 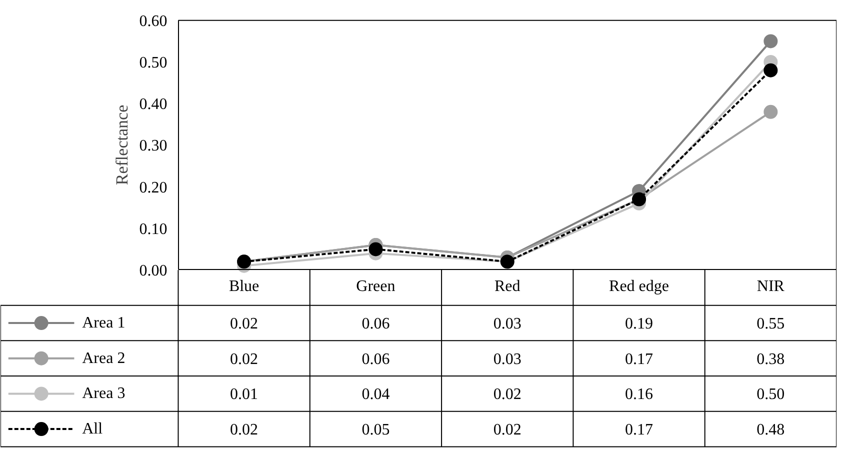 I want to click on y-tick-label: 0.40, so click(x=153, y=105).